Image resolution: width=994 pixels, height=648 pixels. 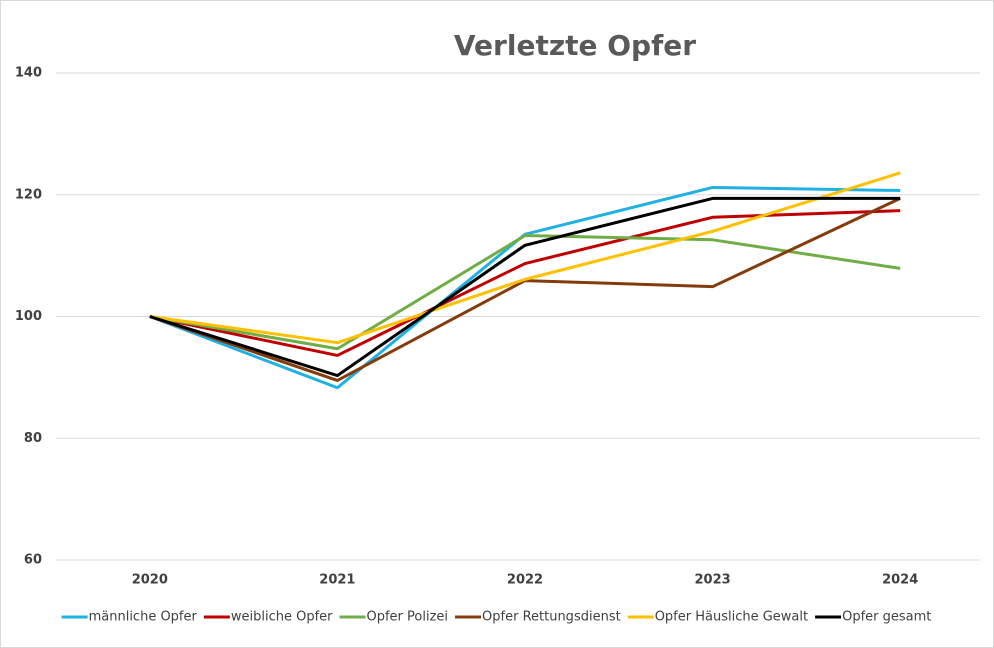 What do you see at coordinates (900, 580) in the screenshot?
I see `x-tick-label: 2024` at bounding box center [900, 580].